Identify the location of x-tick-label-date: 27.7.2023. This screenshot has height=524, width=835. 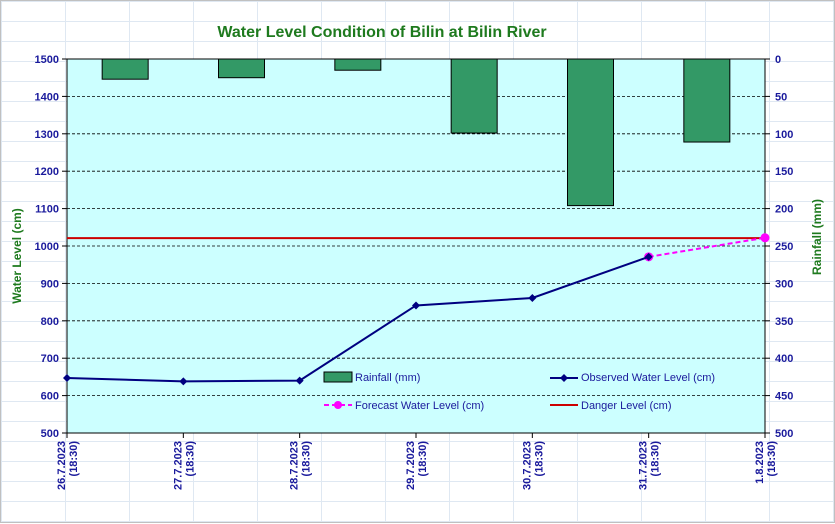
(178, 465).